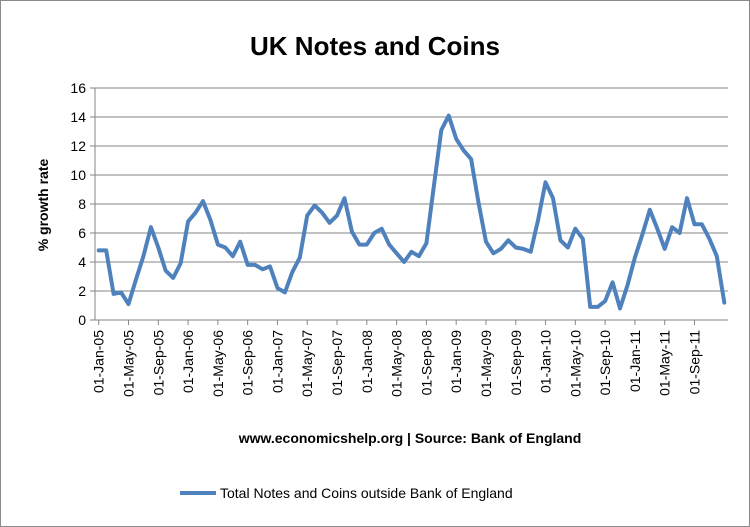 Image resolution: width=750 pixels, height=527 pixels. Describe the element at coordinates (277, 361) in the screenshot. I see `x-tick-label: 01-Jan-07` at that location.